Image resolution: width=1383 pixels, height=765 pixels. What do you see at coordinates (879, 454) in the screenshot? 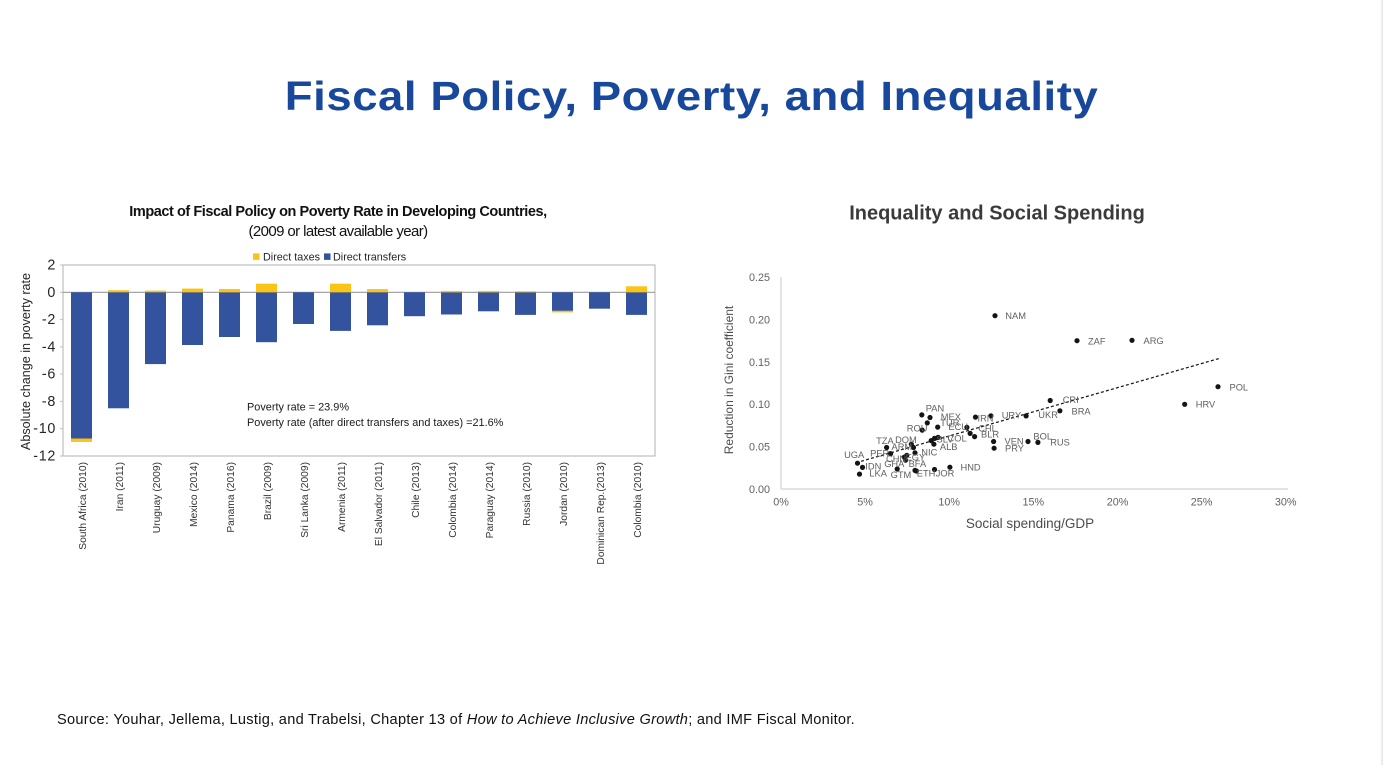
I see `svg-text: PER` at bounding box center [879, 454].